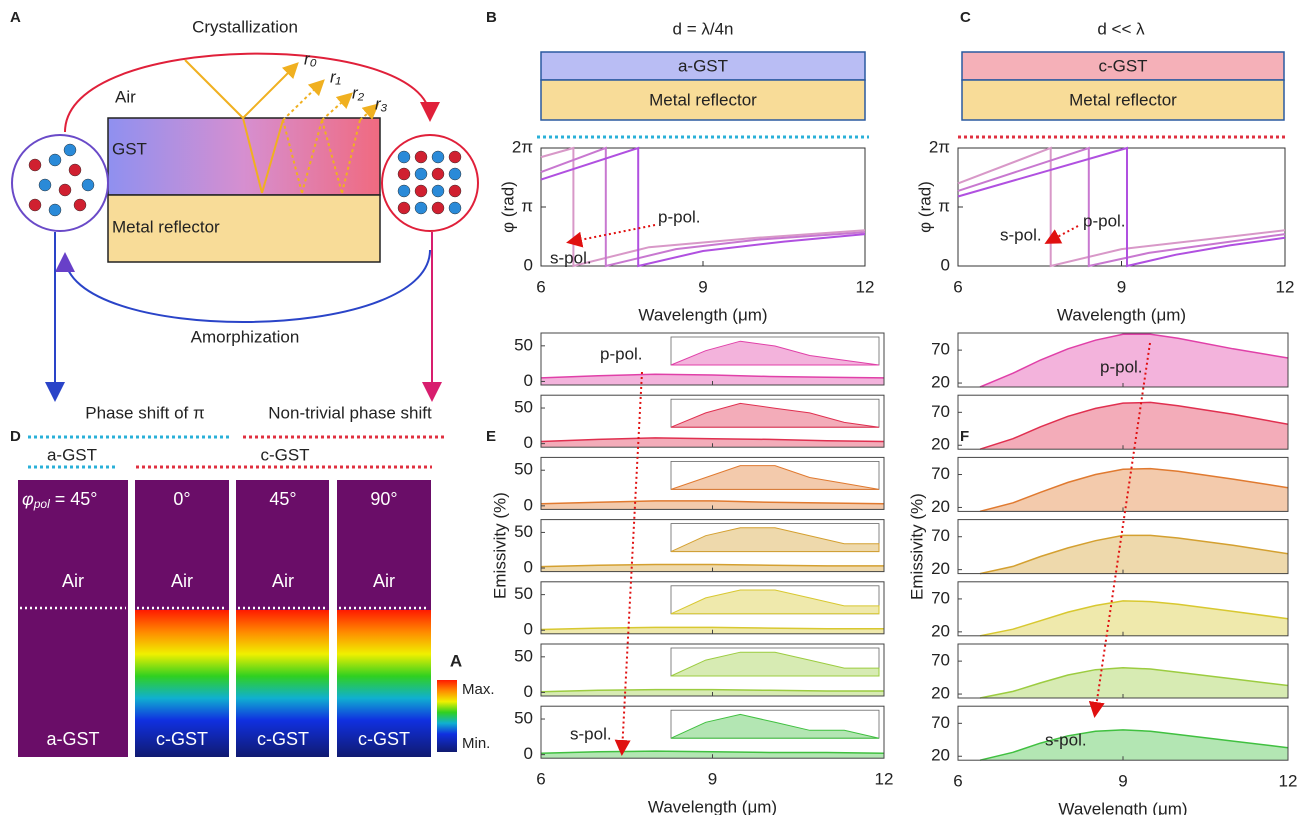  I want to click on crystal-atoms, so click(430, 183).